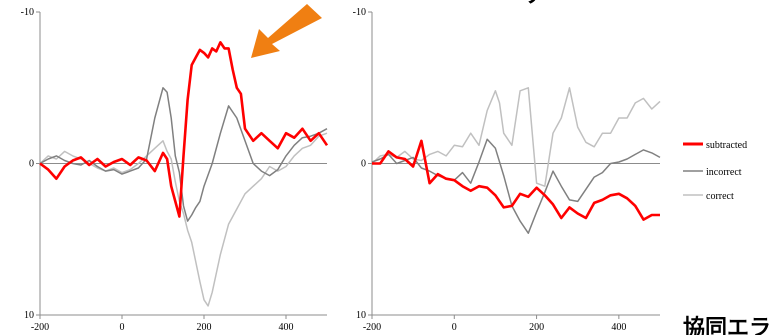 The image size is (769, 335). I want to click on legend: subtracted incorrect correct, so click(715, 171).